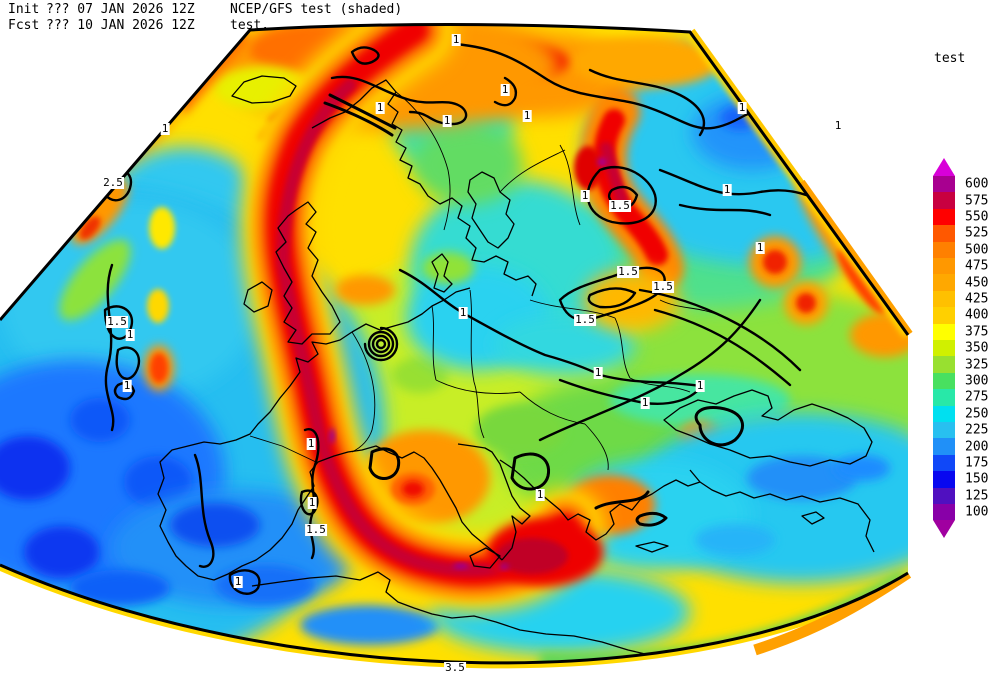 The width and height of the screenshot is (1000, 680). What do you see at coordinates (977, 299) in the screenshot?
I see `colorbar-level-label: 425` at bounding box center [977, 299].